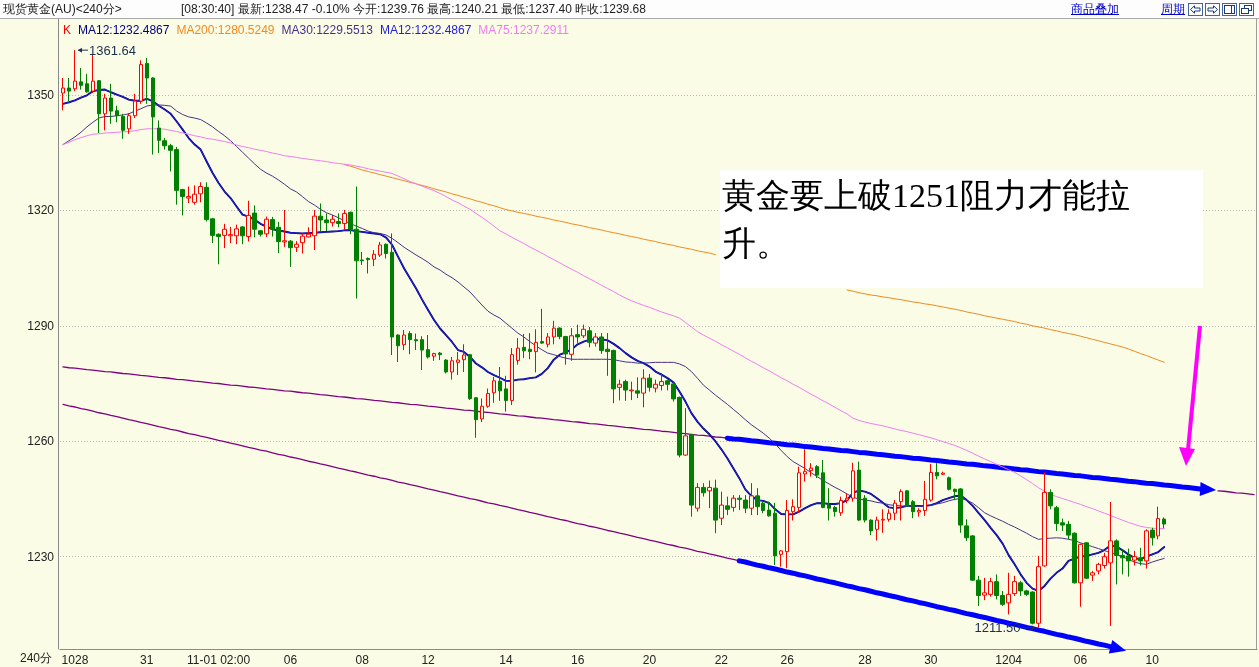 This screenshot has width=1259, height=667. What do you see at coordinates (578, 660) in the screenshot?
I see `x-tick-label: 16` at bounding box center [578, 660].